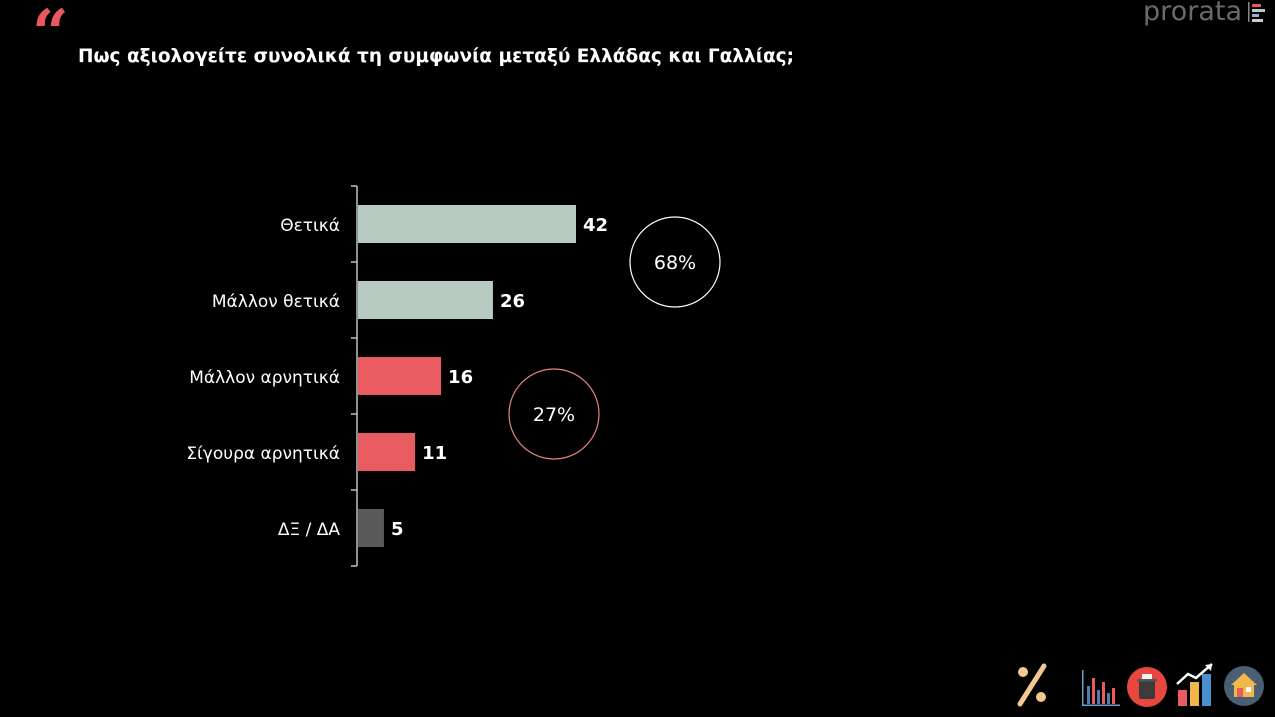 This screenshot has width=1275, height=717. Describe the element at coordinates (371, 528) in the screenshot. I see `bar-neutral` at that location.